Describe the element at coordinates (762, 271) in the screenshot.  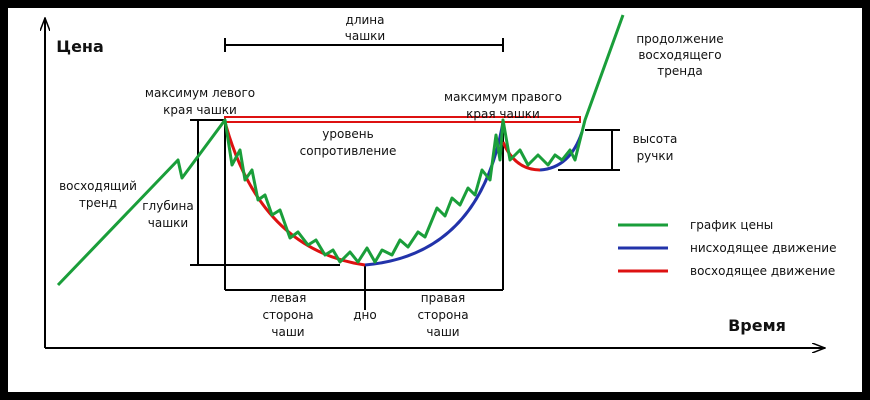
I see `legend-label: восходящее движение` at that location.